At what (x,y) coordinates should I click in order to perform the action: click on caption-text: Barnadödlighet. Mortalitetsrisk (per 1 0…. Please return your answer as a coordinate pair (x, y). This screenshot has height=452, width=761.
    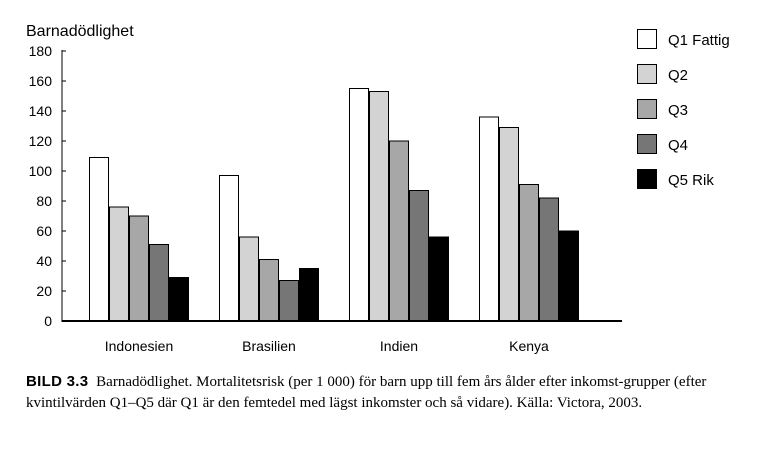
    Looking at the image, I should click on (366, 392).